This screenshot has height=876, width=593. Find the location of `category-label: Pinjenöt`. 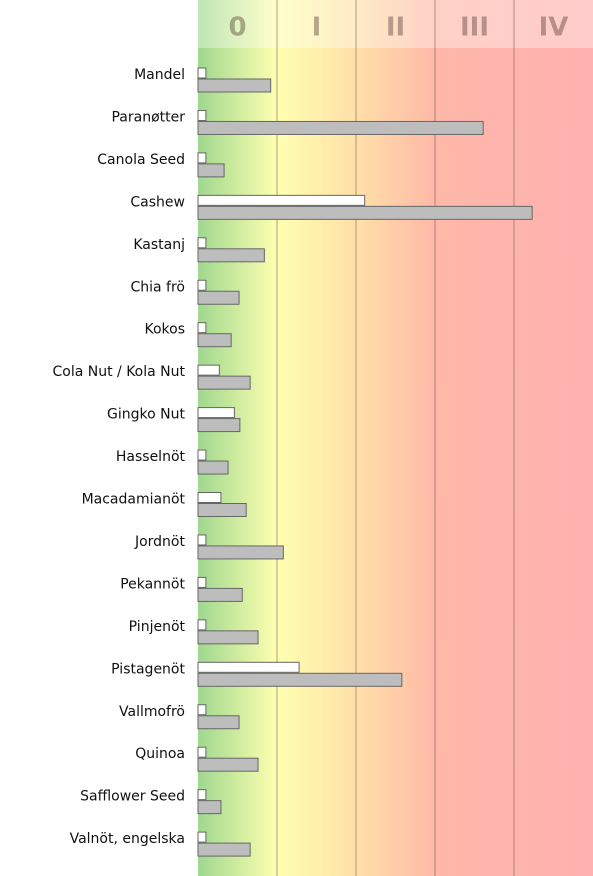

category-label: Pinjenöt is located at coordinates (157, 627).